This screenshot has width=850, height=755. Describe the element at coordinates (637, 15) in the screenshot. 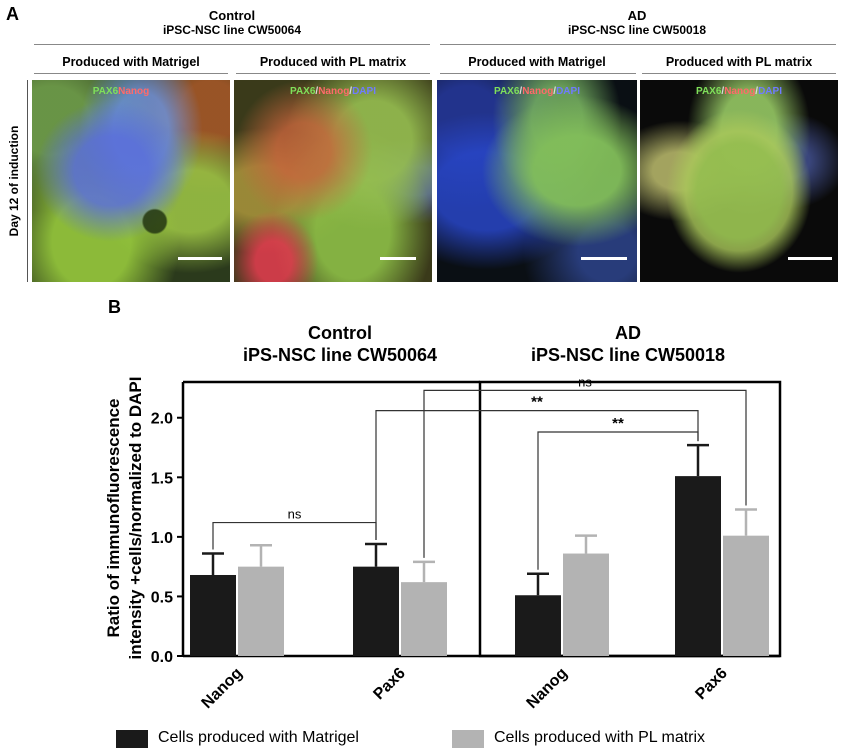

I see `panel-a-ad-title: AD` at that location.